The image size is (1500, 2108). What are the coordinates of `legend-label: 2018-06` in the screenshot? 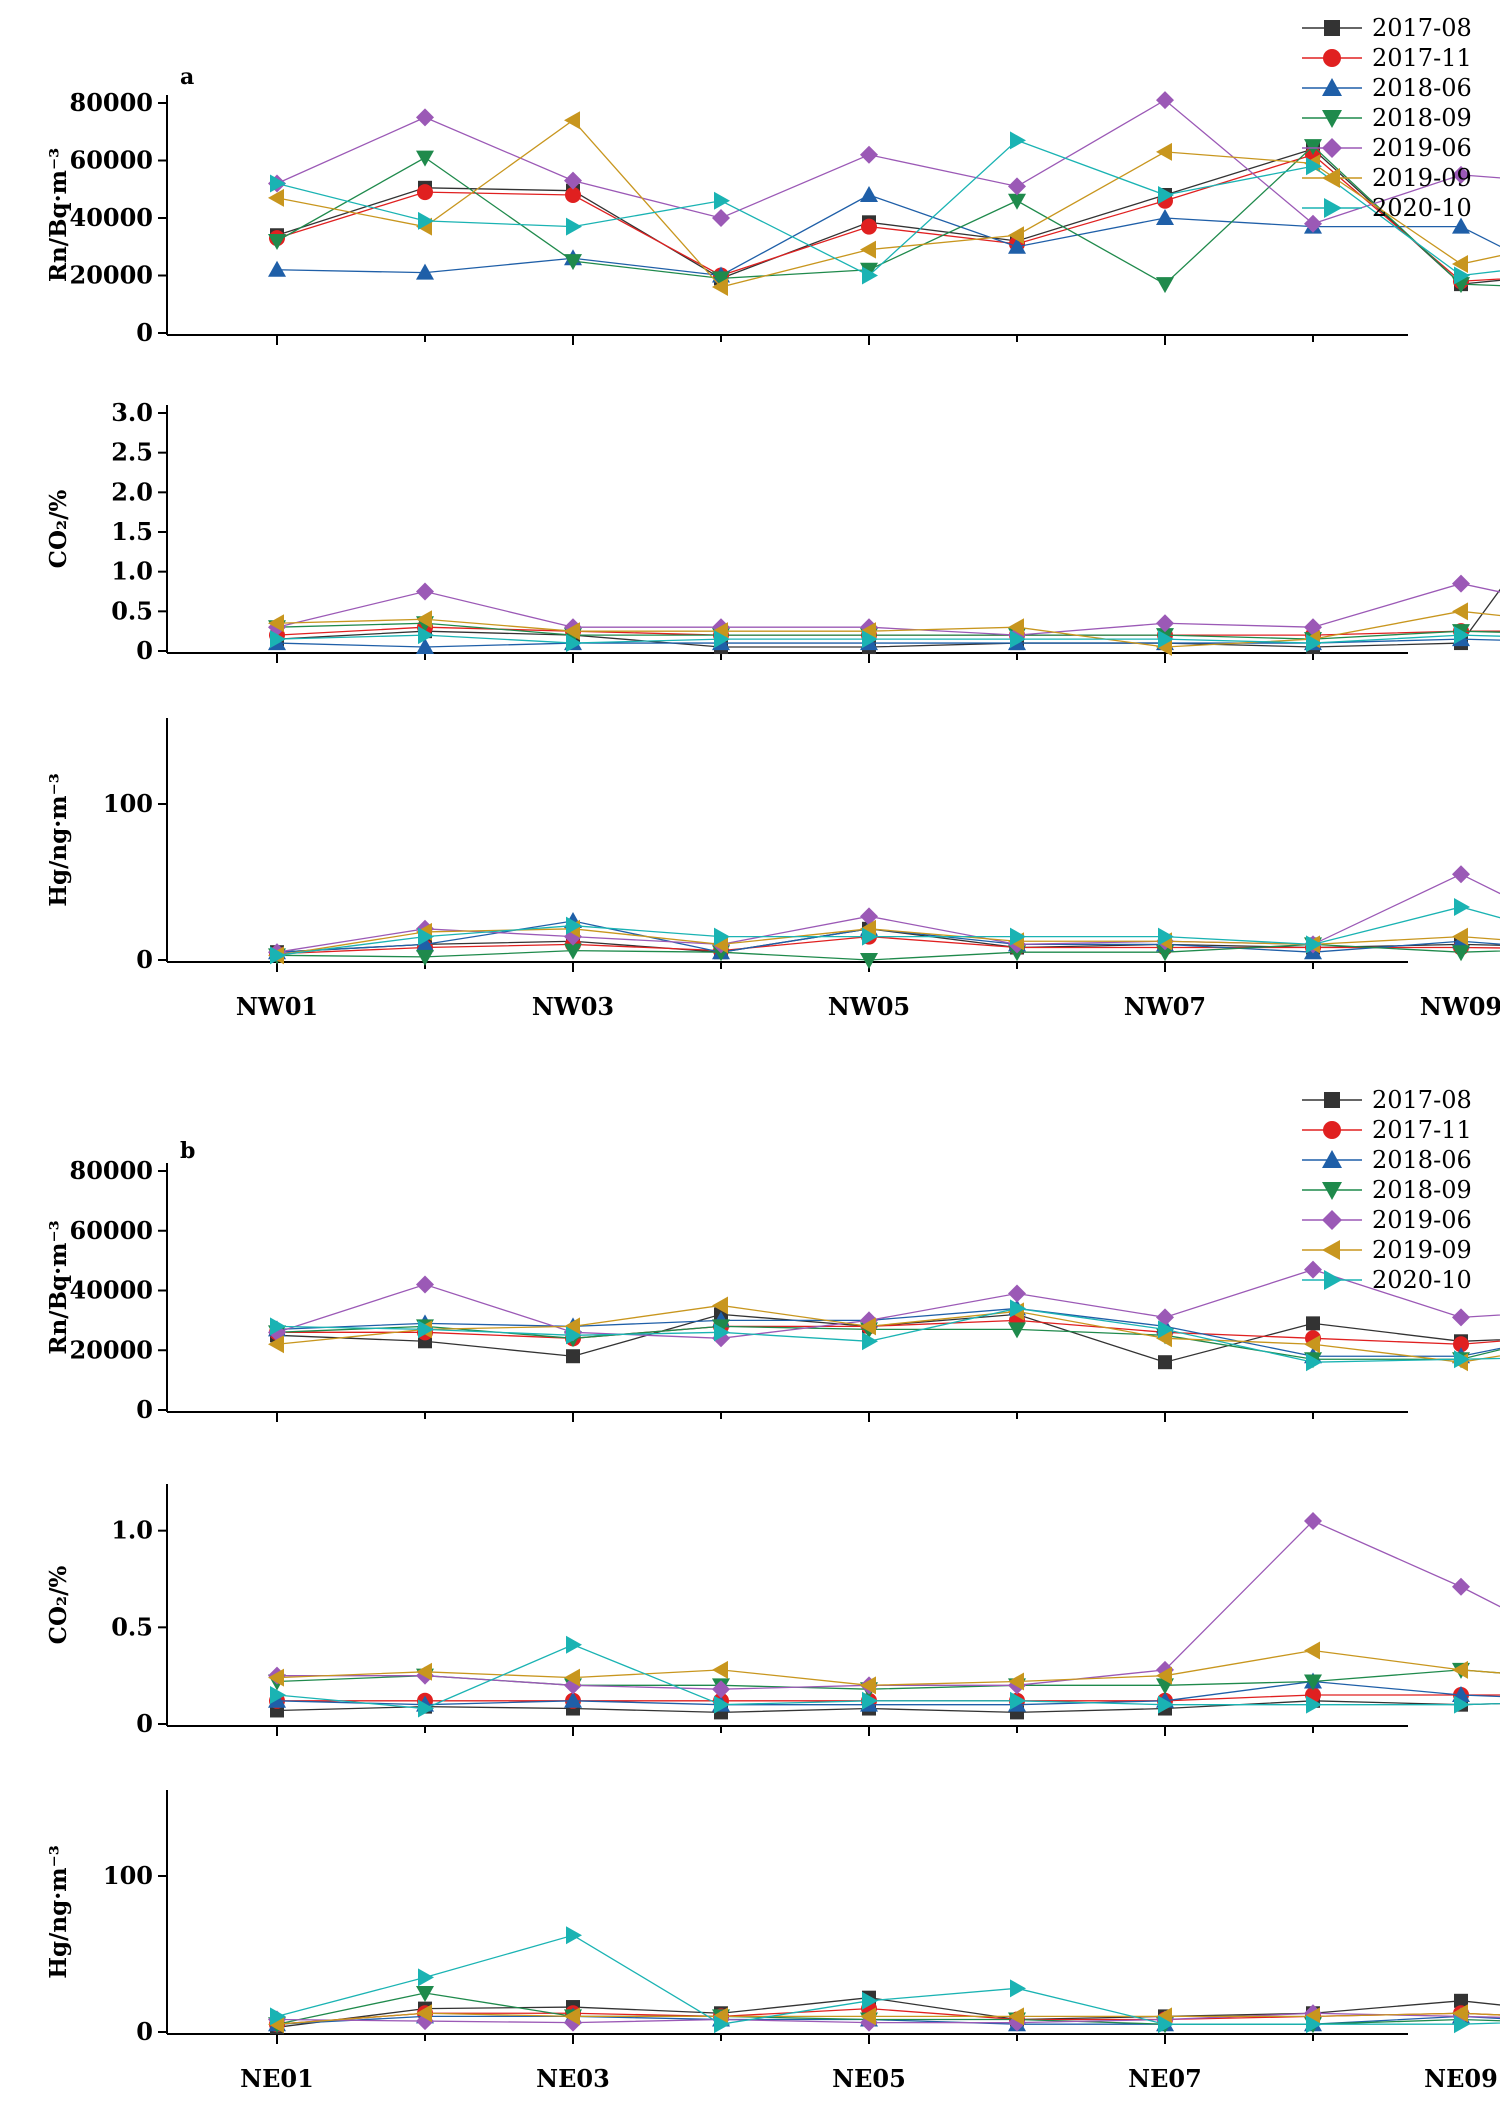 It's located at (1422, 1160).